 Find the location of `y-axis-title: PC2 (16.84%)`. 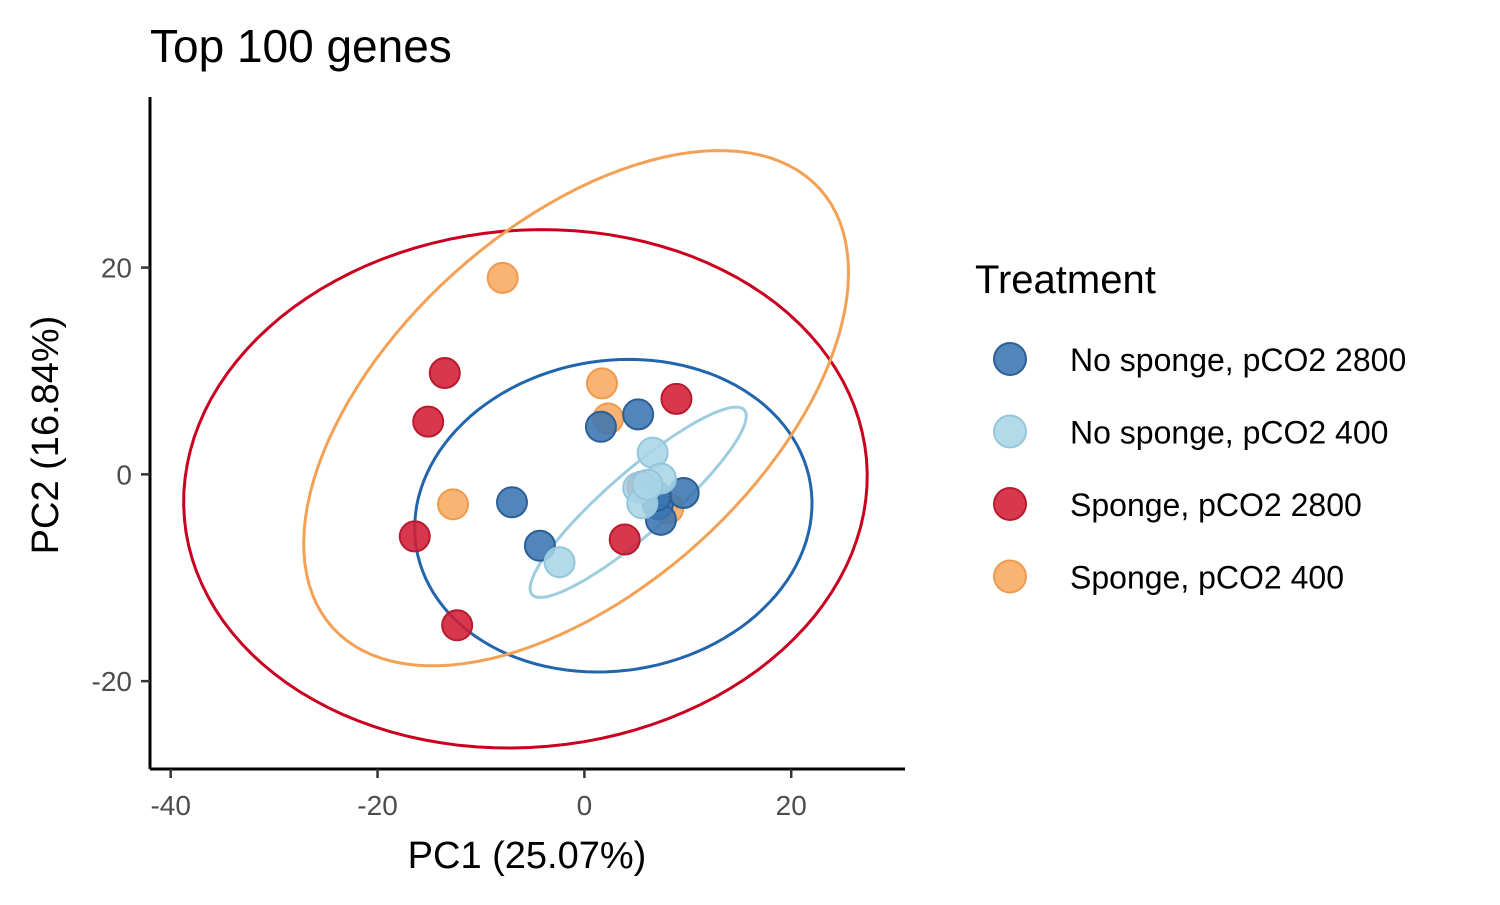

y-axis-title: PC2 (16.84%) is located at coordinates (46, 435).